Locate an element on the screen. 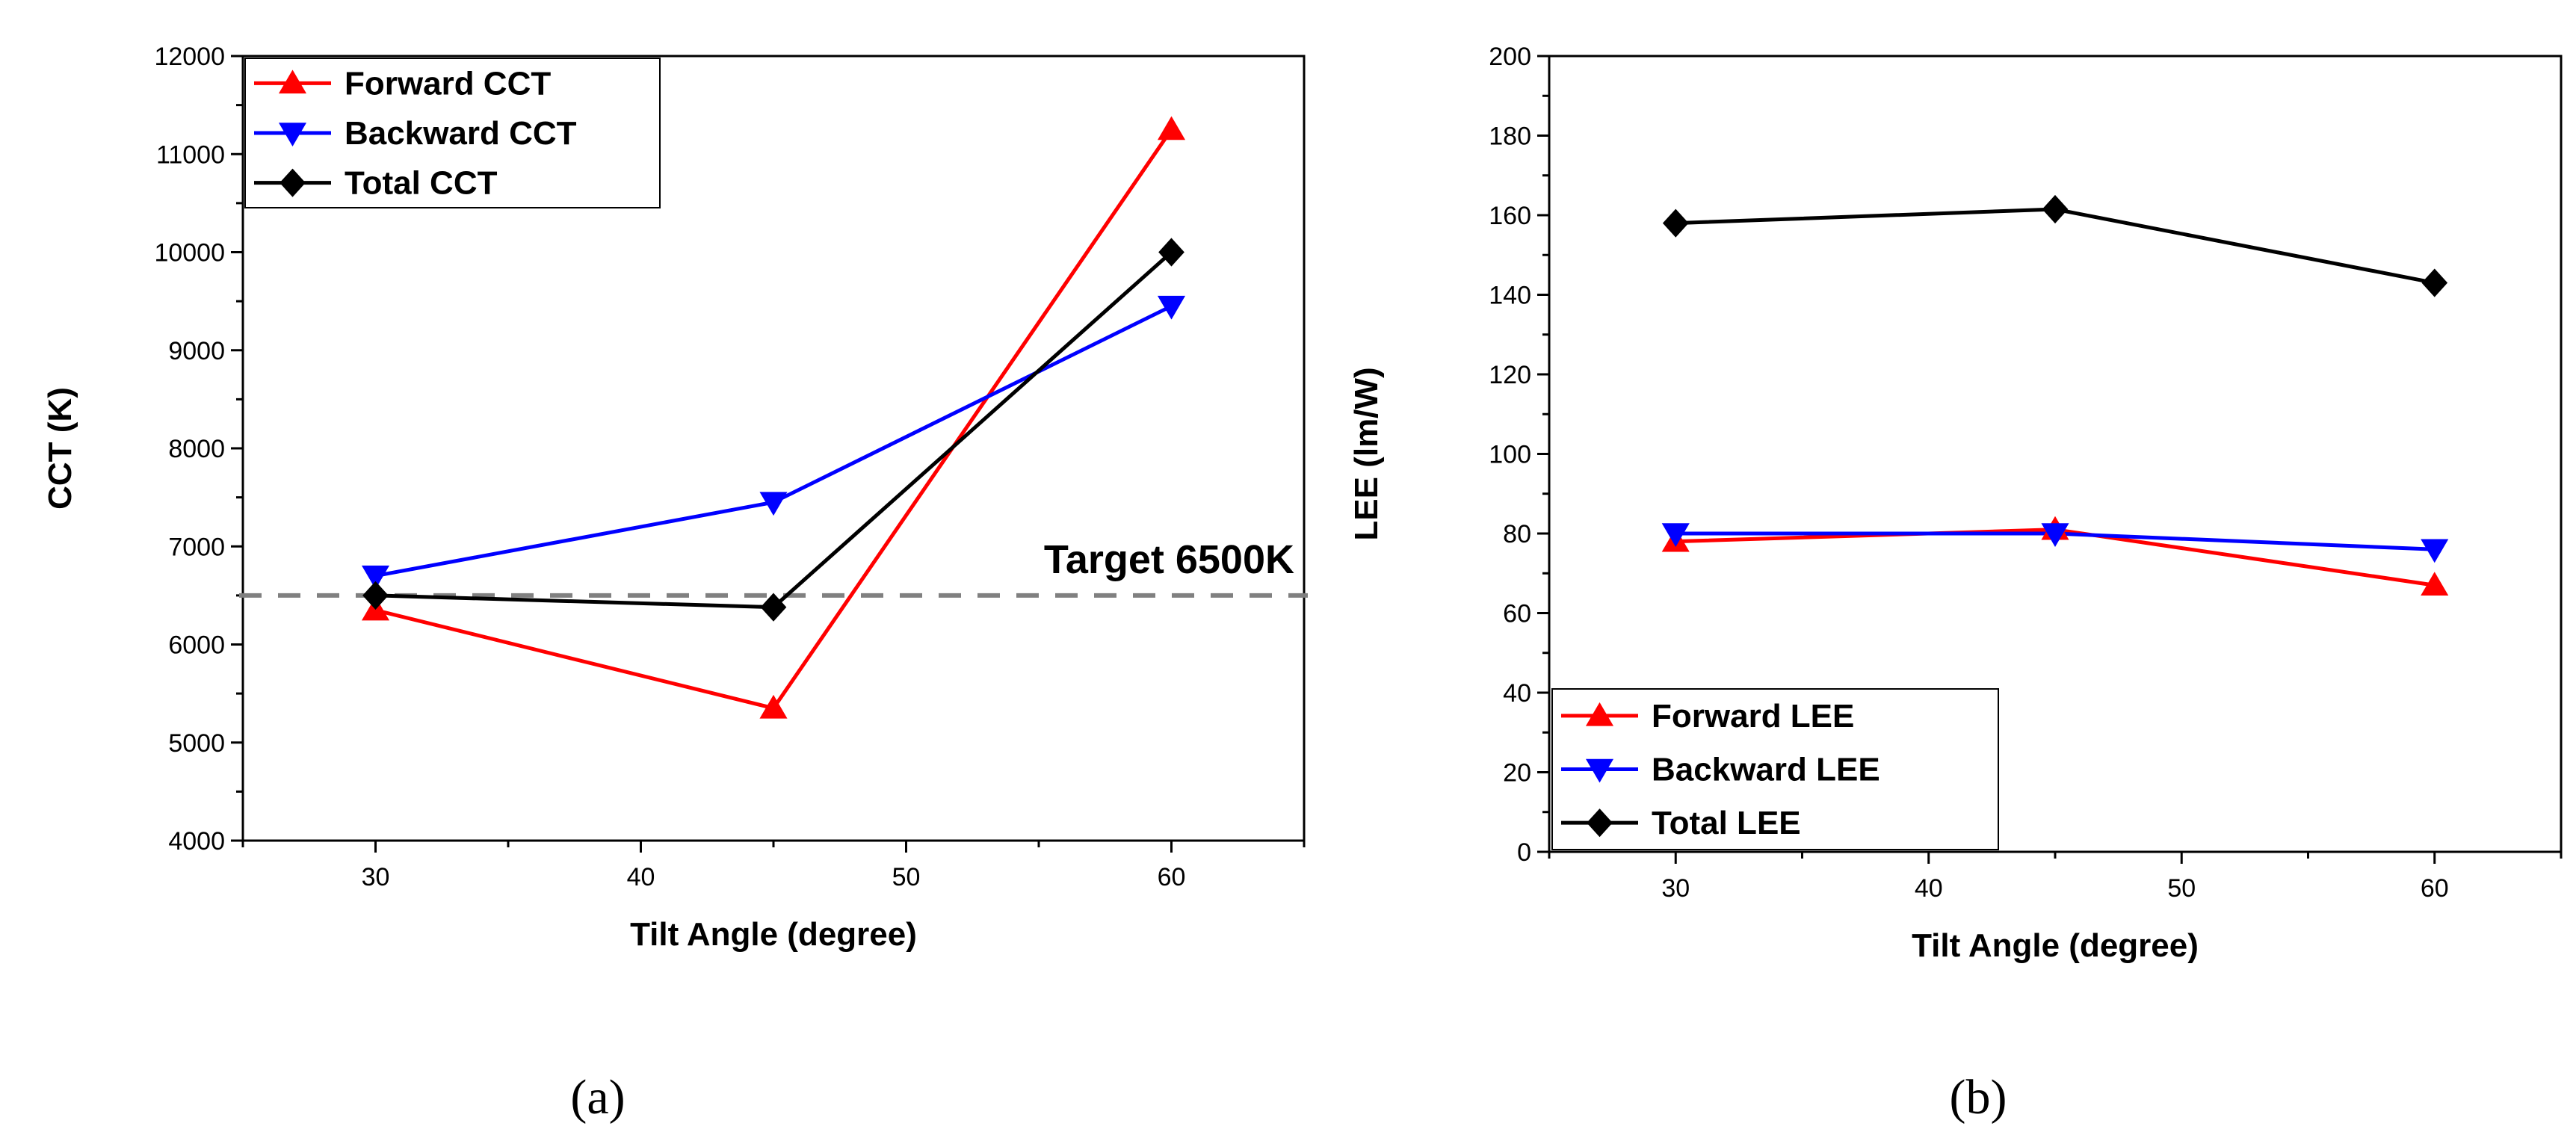 The image size is (2576, 1141). series-line-backward-cct is located at coordinates (774, 441).